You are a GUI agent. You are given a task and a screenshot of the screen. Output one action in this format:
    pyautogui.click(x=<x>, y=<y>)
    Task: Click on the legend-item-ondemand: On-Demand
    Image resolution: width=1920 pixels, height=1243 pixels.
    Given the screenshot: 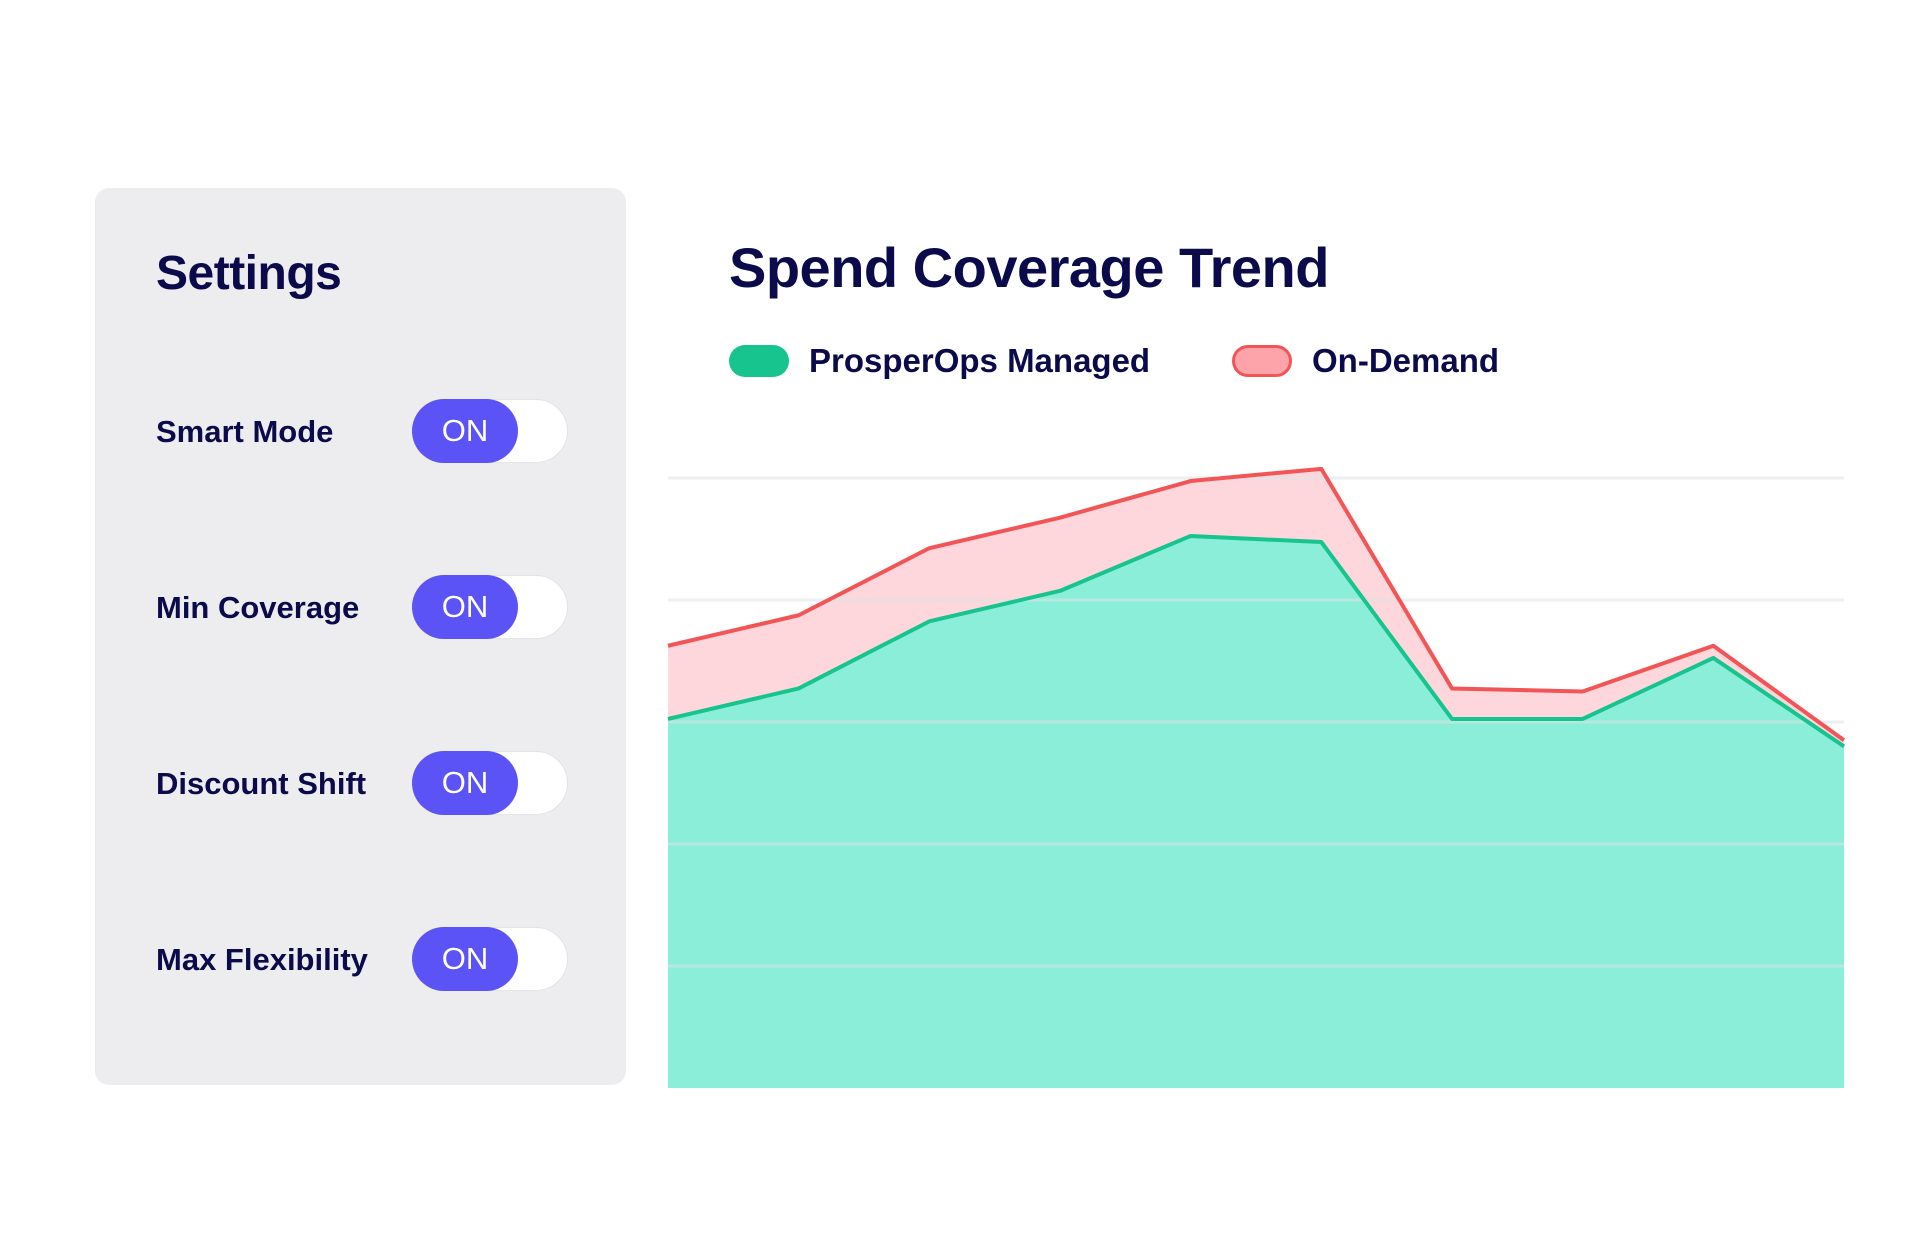 What is the action you would take?
    pyautogui.click(x=1366, y=360)
    